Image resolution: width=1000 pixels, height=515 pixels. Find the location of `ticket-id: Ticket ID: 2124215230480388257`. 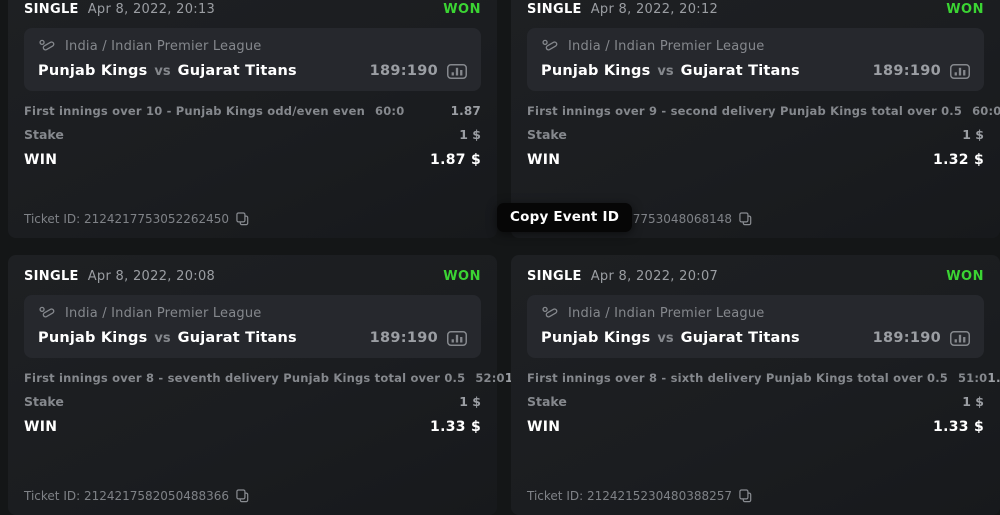

ticket-id: Ticket ID: 2124215230480388257 is located at coordinates (630, 496).